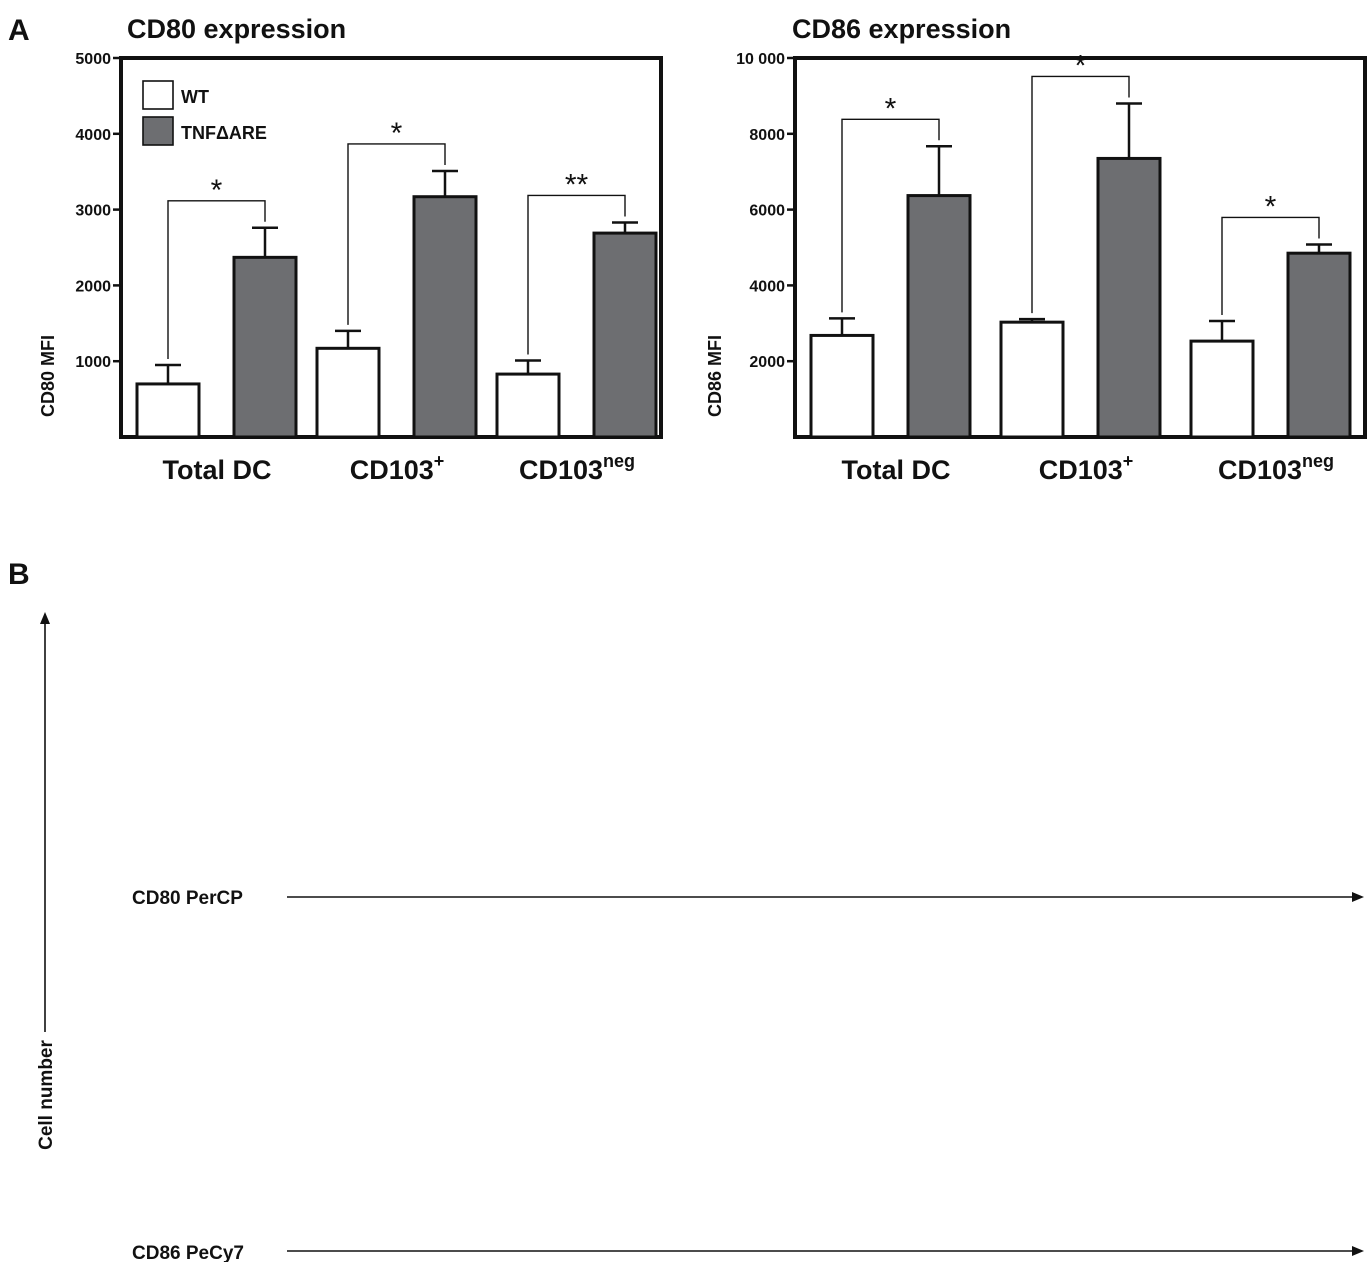 This screenshot has height=1262, width=1371. Describe the element at coordinates (577, 184) in the screenshot. I see `significance-marker: **` at that location.